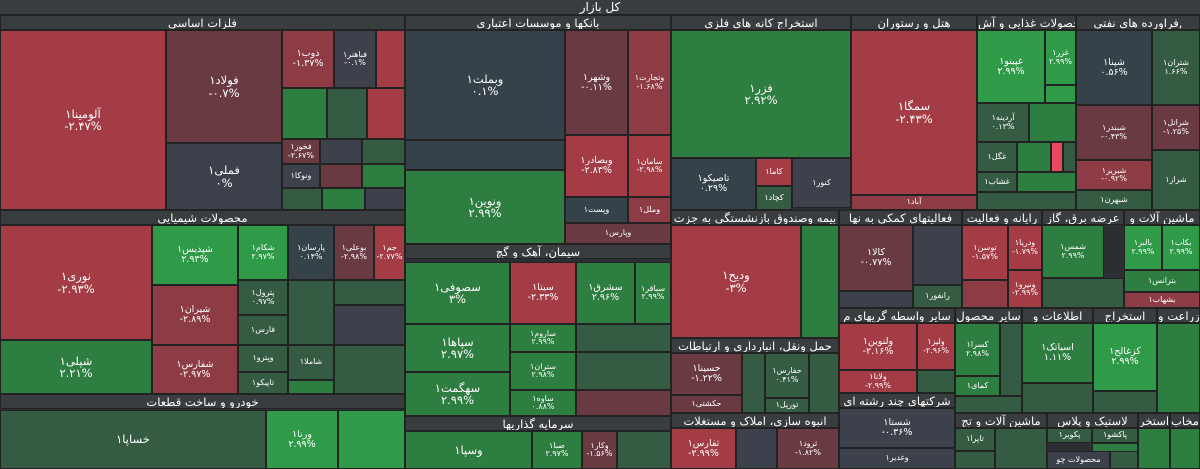  What do you see at coordinates (821, 183) in the screenshot?
I see `stock-tile: کنور۱` at bounding box center [821, 183].